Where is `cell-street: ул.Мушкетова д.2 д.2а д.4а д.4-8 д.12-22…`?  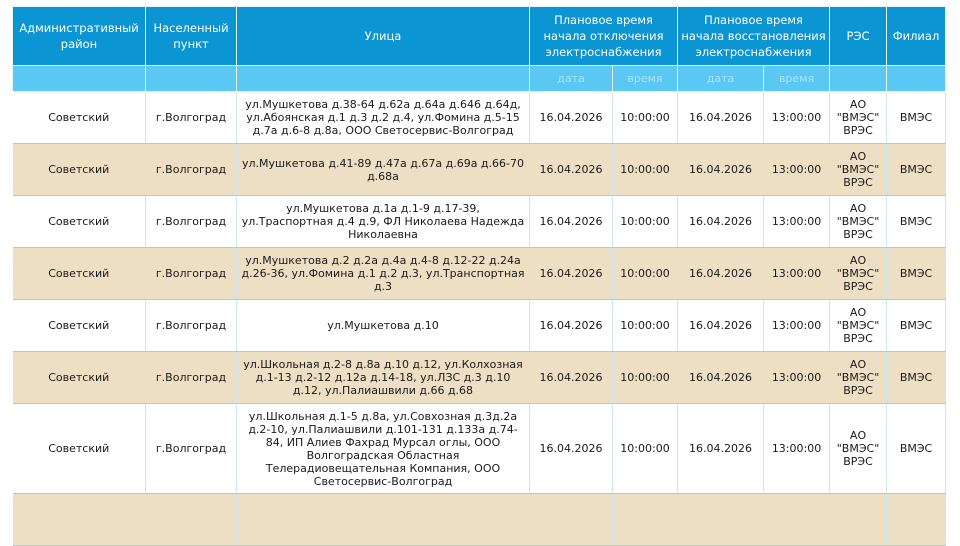 cell-street: ул.Мушкетова д.2 д.2а д.4а д.4-8 д.12-22… is located at coordinates (383, 273).